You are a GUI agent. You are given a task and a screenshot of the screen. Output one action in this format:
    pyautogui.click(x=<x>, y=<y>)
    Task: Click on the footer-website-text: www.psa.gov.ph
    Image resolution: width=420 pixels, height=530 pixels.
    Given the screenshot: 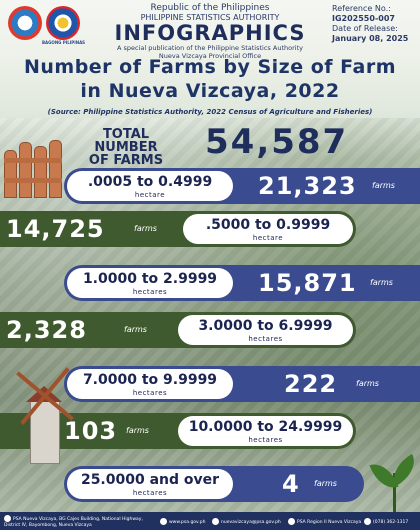 What is the action you would take?
    pyautogui.click(x=187, y=522)
    